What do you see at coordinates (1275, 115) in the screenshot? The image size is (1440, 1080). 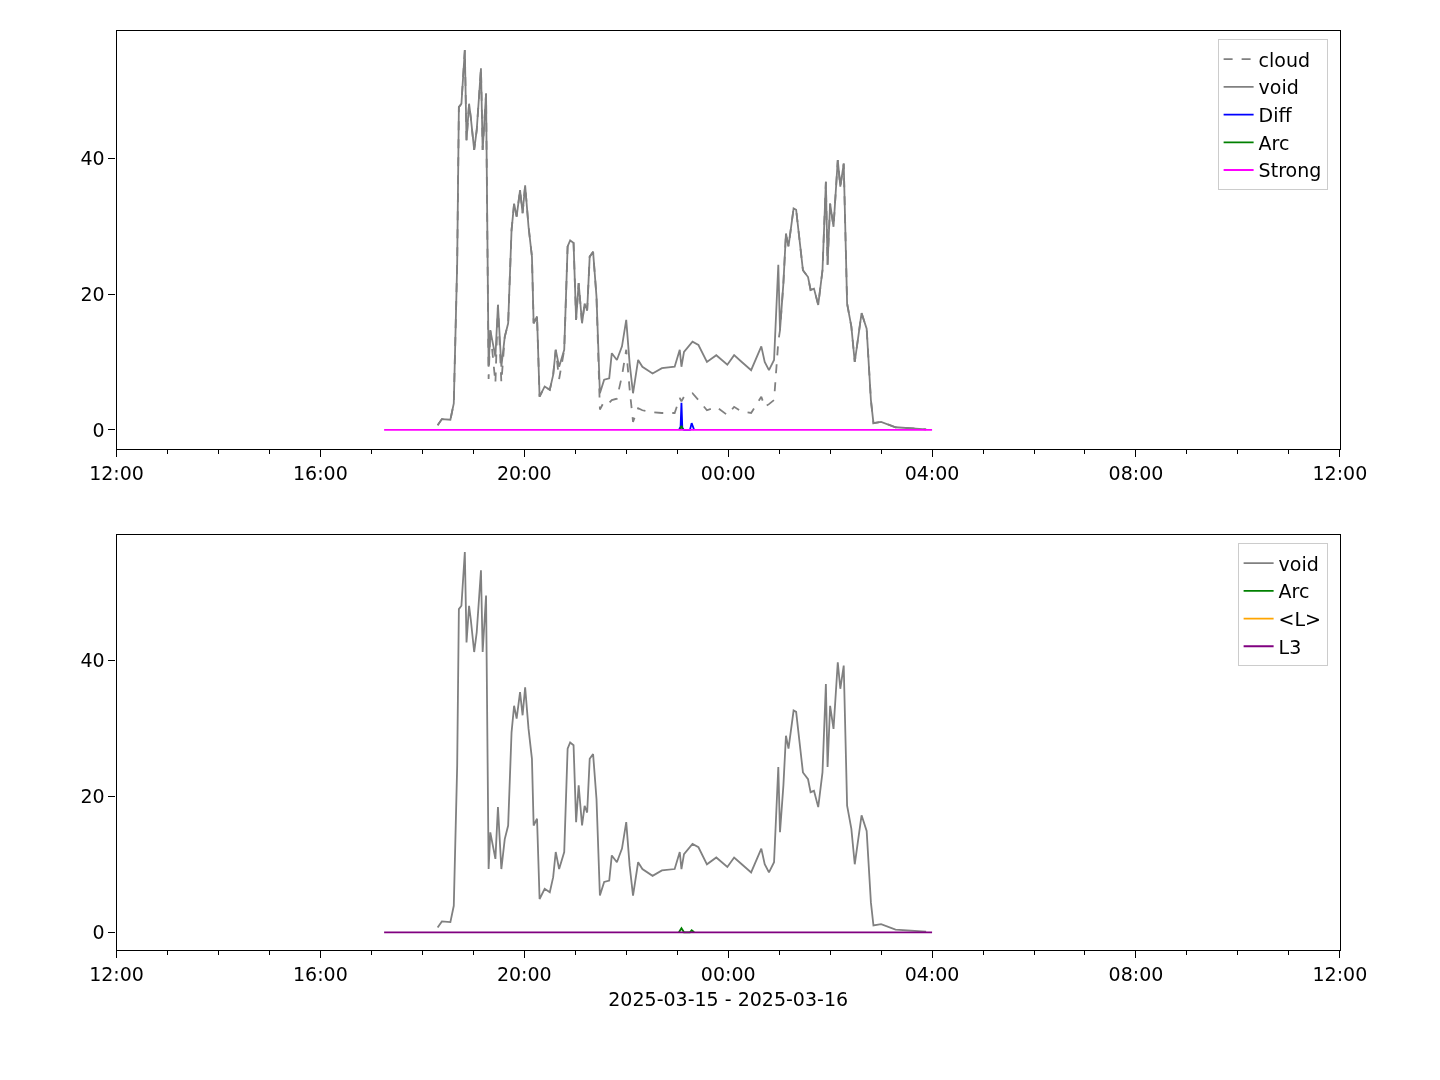 I see `legend-label: Diff` at bounding box center [1275, 115].